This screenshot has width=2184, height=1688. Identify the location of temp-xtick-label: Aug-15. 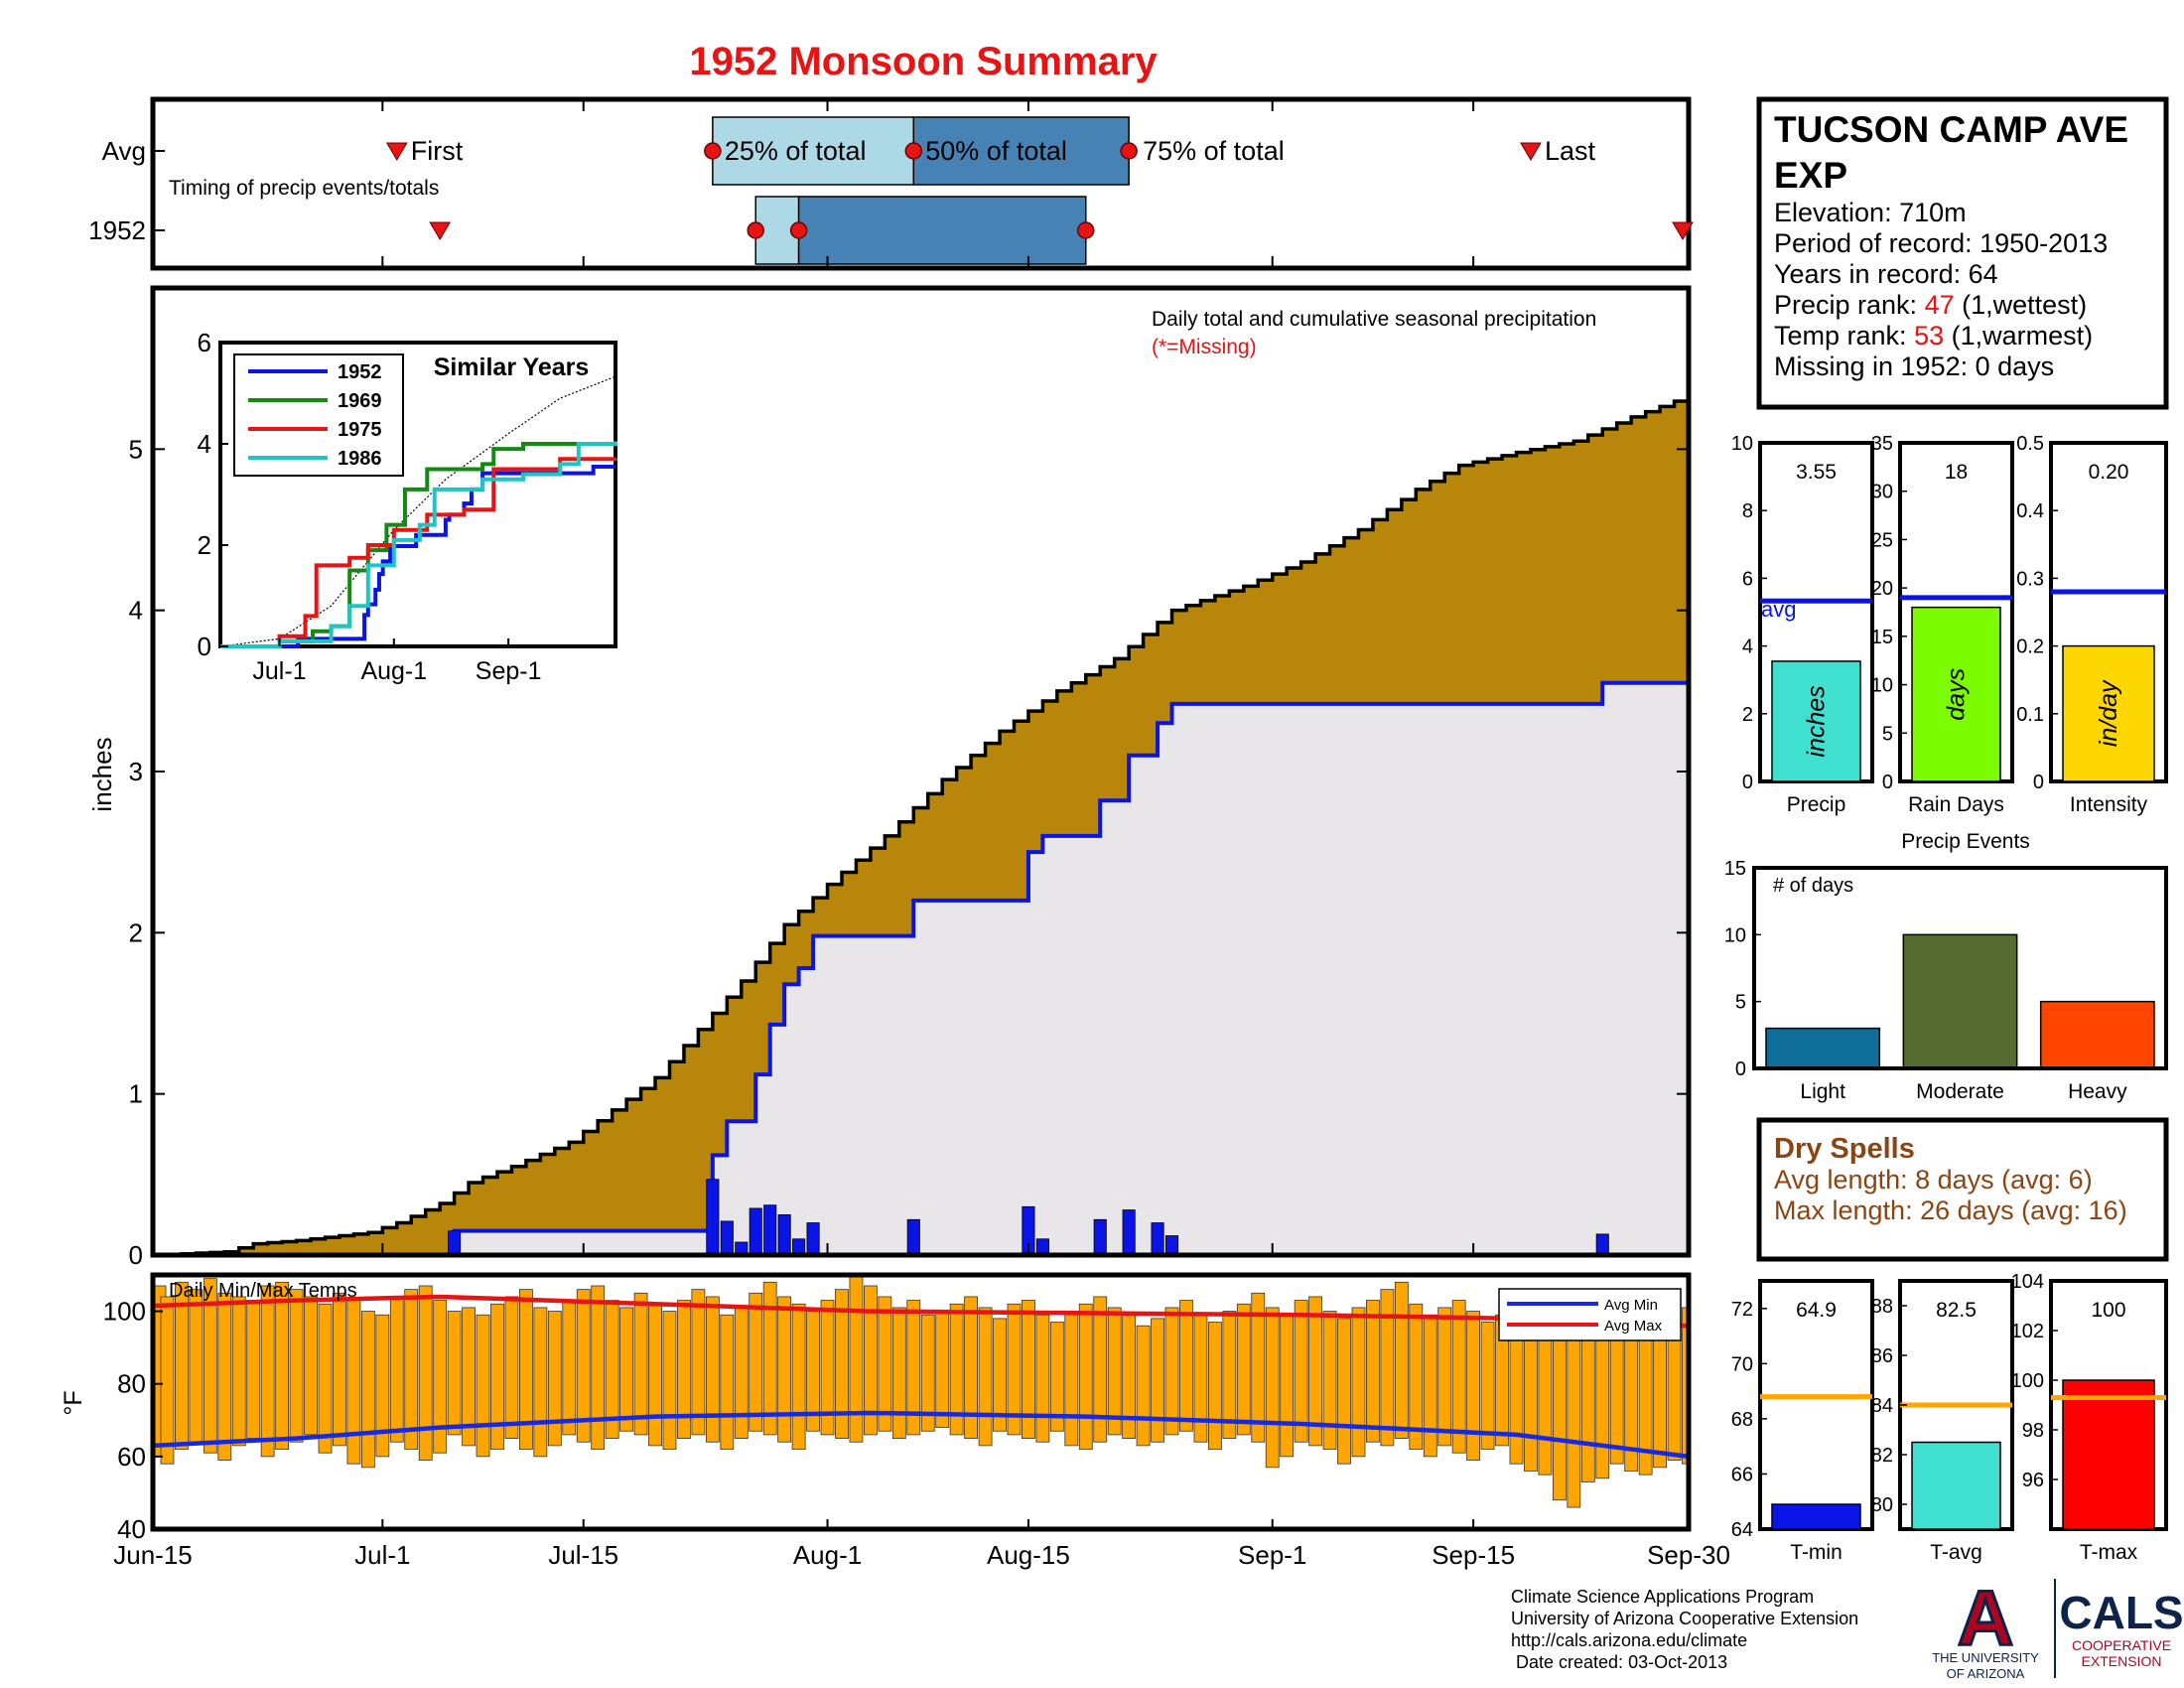
(1028, 1555).